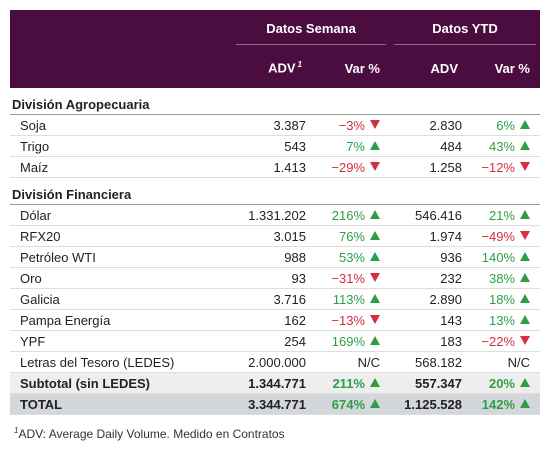 This screenshot has height=462, width=550. What do you see at coordinates (121, 257) in the screenshot?
I see `row-label: Petróleo WTI` at bounding box center [121, 257].